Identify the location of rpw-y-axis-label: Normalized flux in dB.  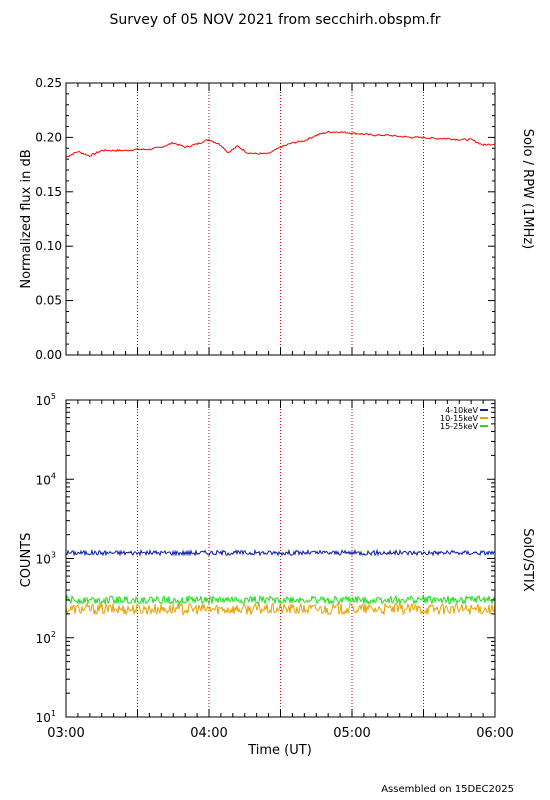
(26, 218).